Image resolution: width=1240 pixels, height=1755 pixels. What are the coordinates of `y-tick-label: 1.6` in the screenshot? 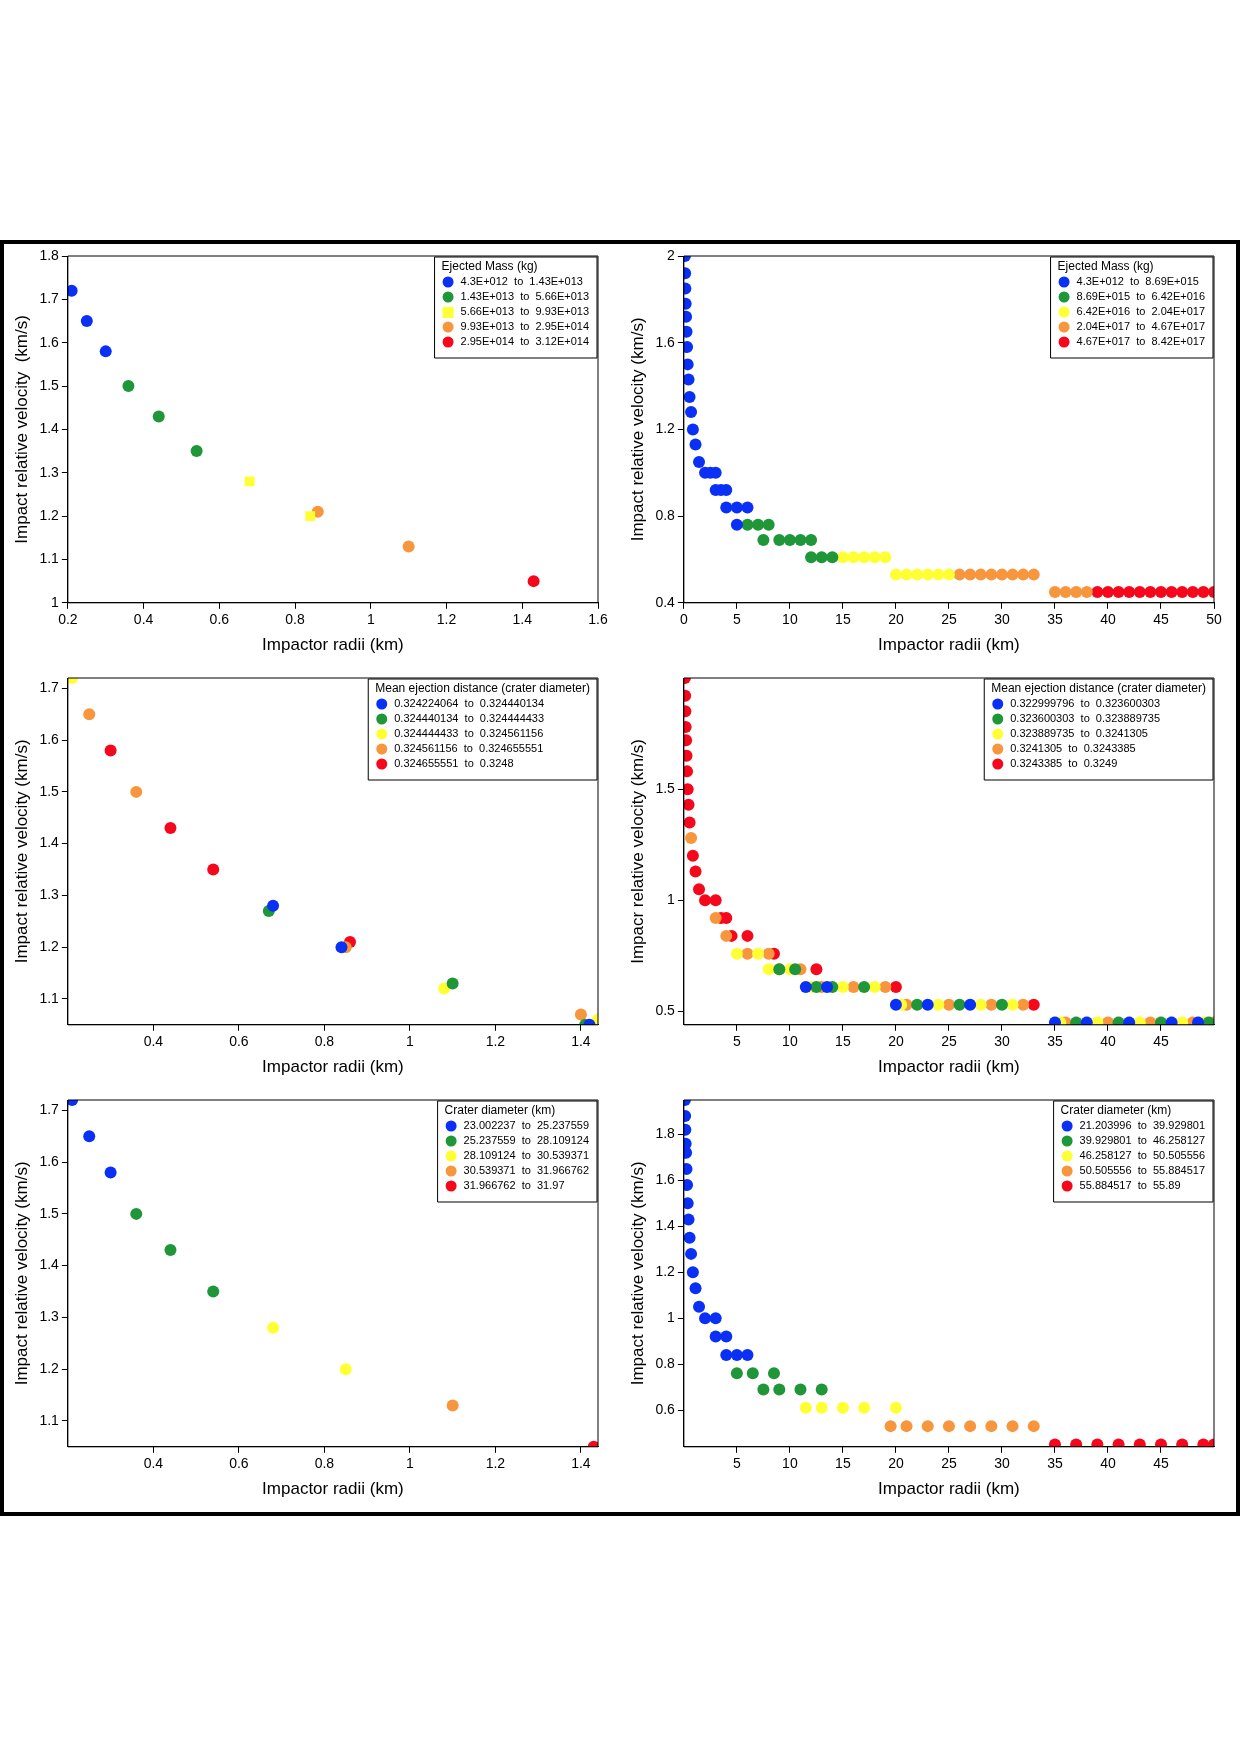 It's located at (665, 341).